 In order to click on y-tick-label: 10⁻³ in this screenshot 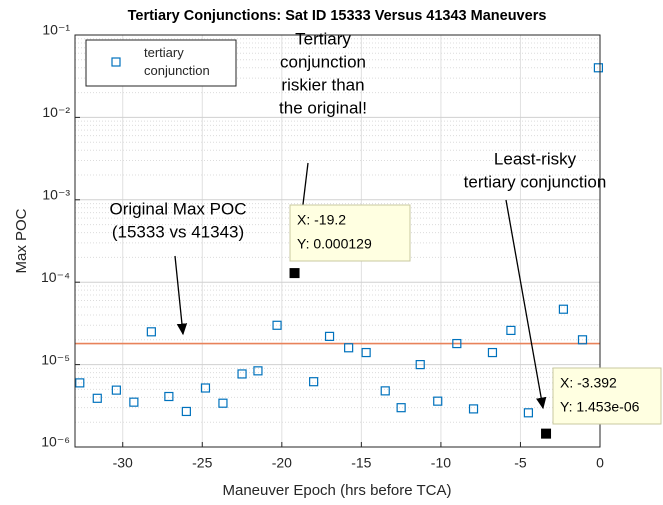, I will do `click(56, 195)`.